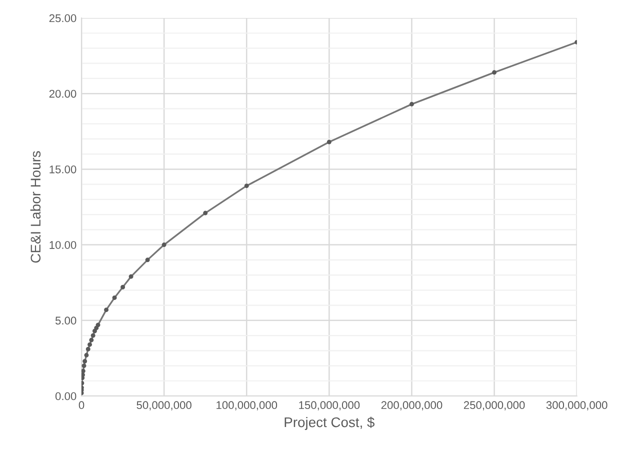  What do you see at coordinates (329, 405) in the screenshot?
I see `x-tick-label: 150,000,000` at bounding box center [329, 405].